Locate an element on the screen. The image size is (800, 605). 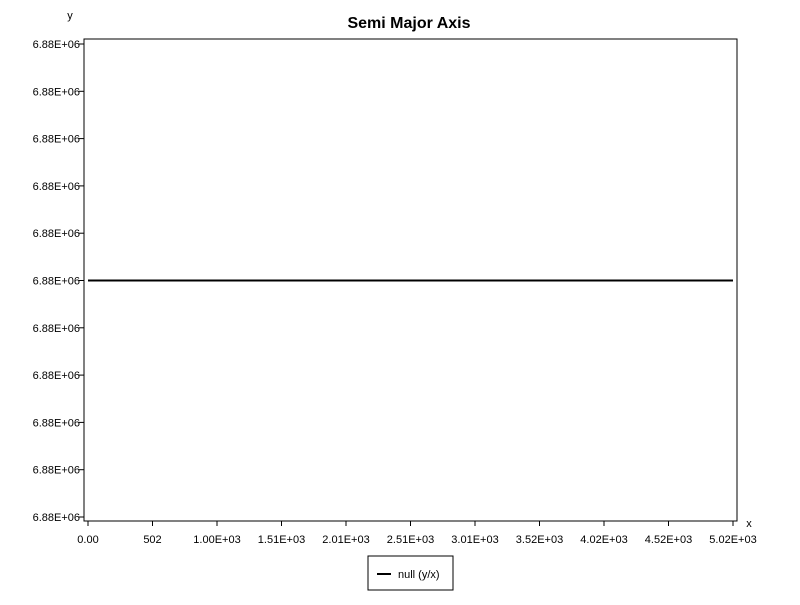
x-tick-label: 3.52E+03 is located at coordinates (539, 540).